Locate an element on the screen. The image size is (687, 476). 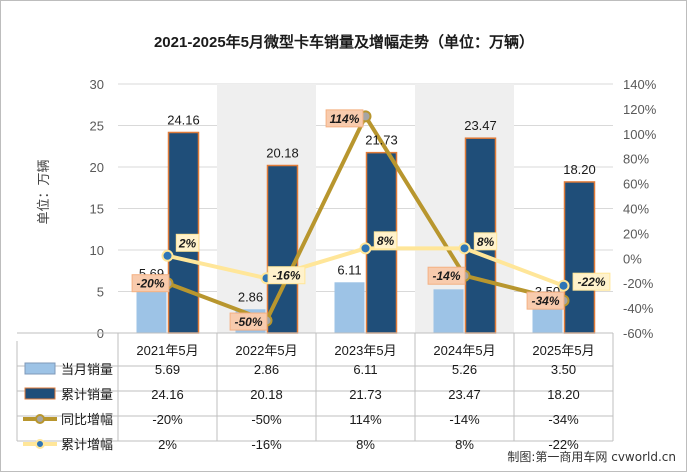
x-tick-label: 2022年5月 is located at coordinates (266, 350).